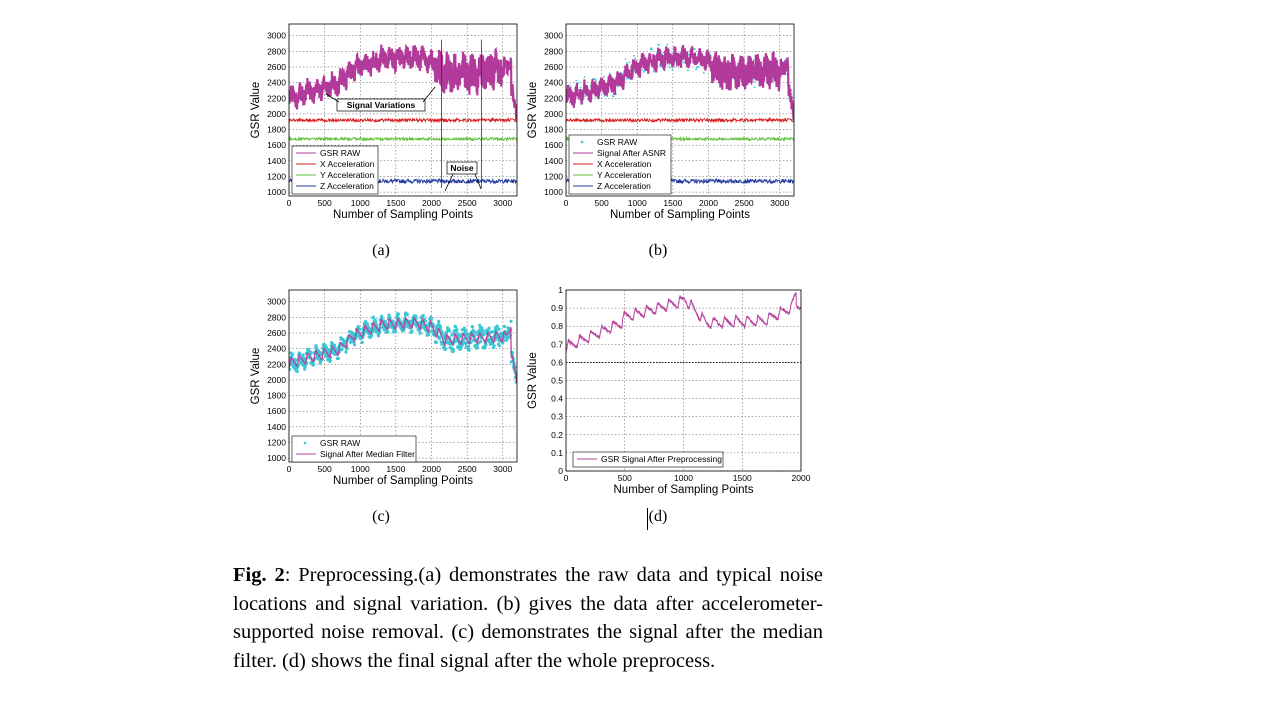  I want to click on y-tick-label: 2600, so click(276, 67).